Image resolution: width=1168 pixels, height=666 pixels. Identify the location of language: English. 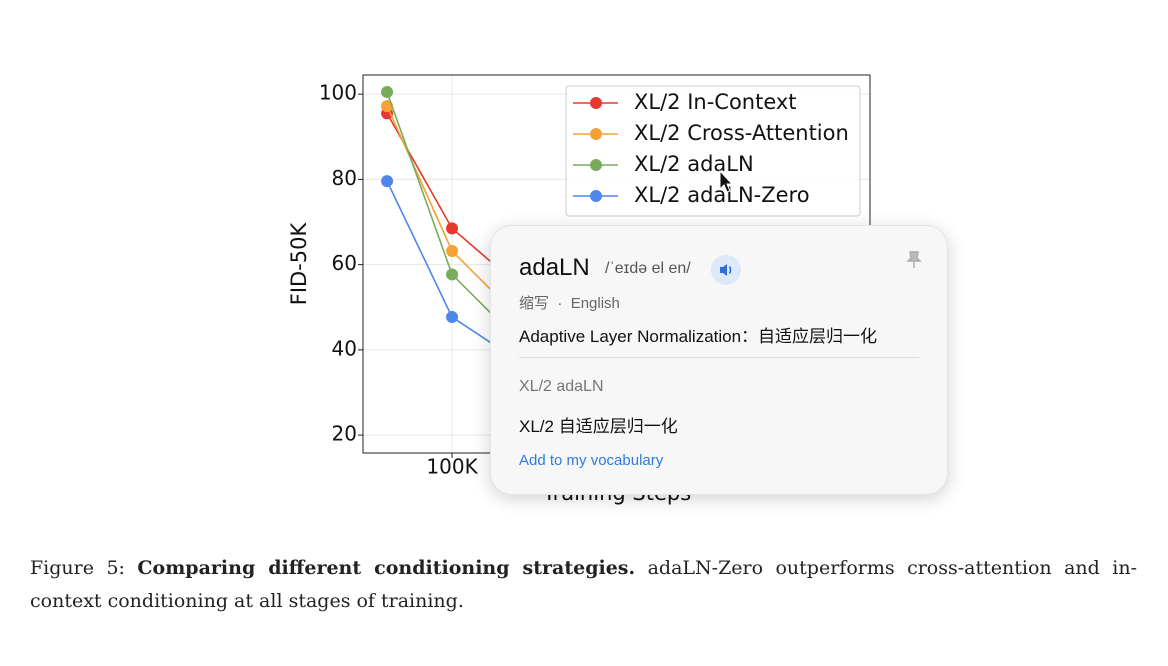
(595, 303).